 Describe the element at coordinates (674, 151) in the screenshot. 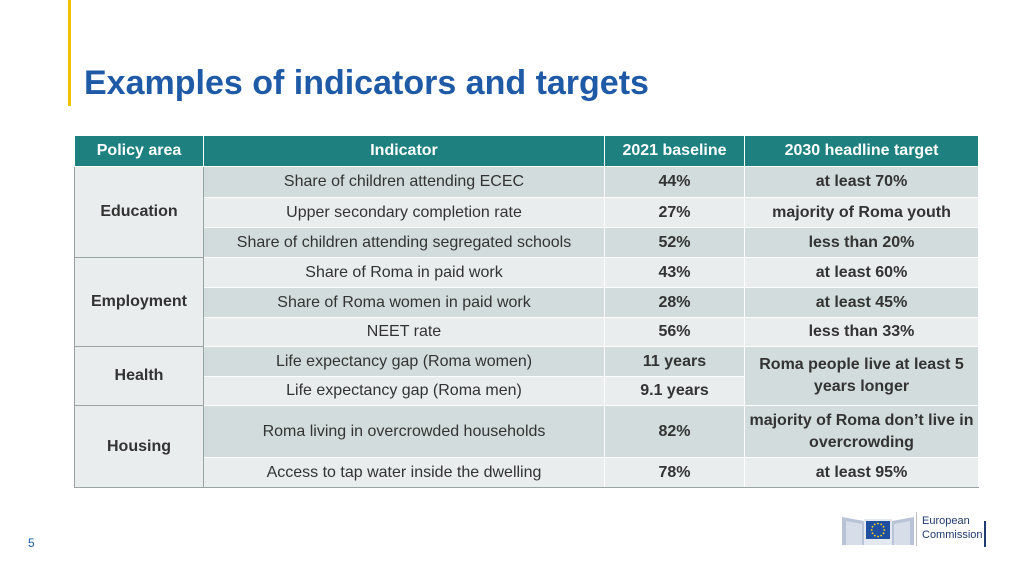

I see `header-baseline: 2021 baseline` at that location.